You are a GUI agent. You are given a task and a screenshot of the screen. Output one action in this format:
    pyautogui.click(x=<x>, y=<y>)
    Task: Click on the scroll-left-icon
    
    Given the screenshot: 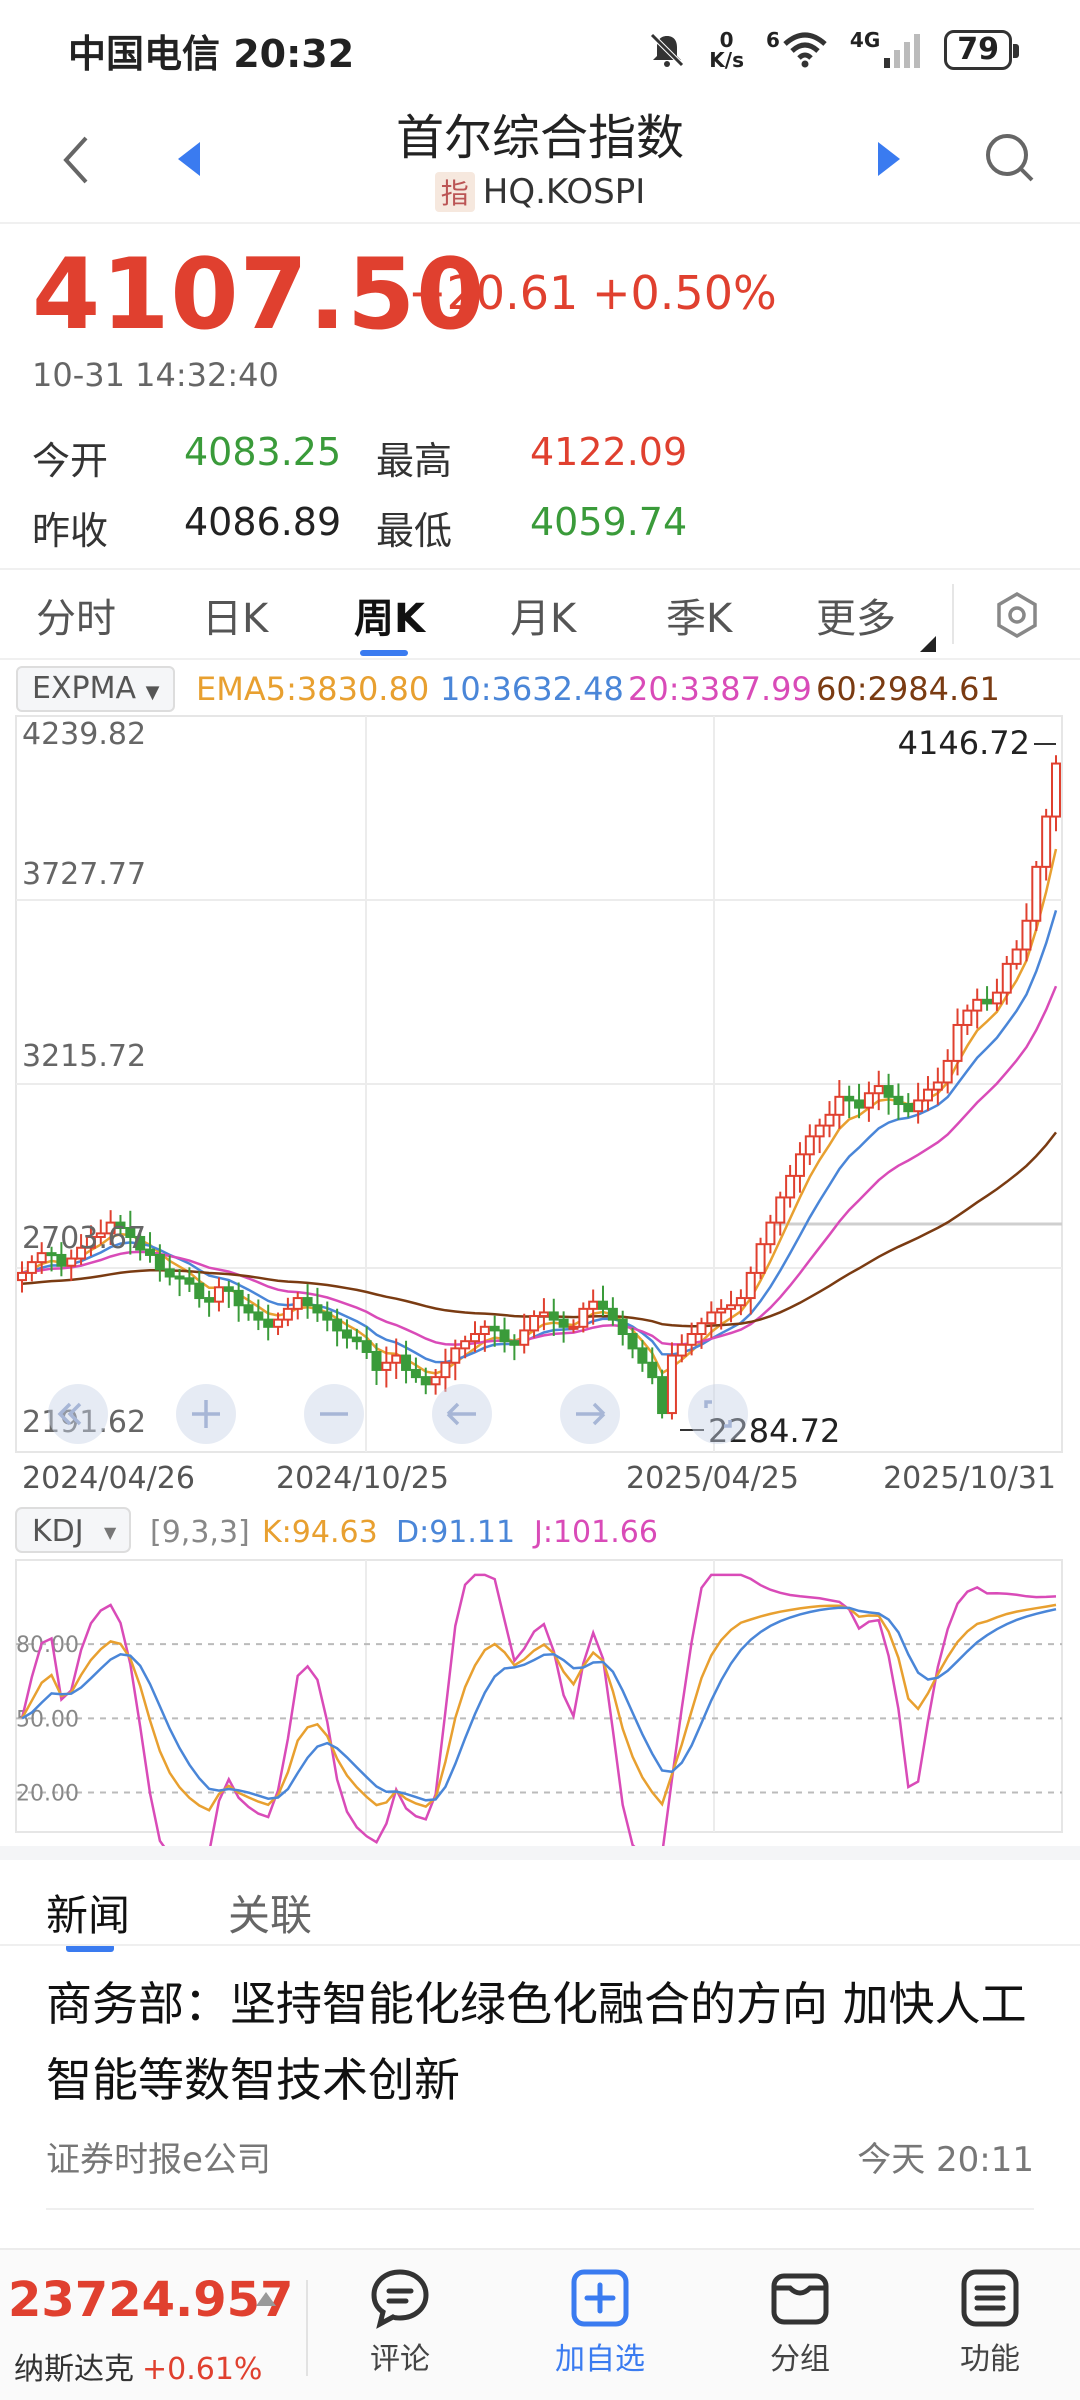 What is the action you would take?
    pyautogui.click(x=462, y=1414)
    